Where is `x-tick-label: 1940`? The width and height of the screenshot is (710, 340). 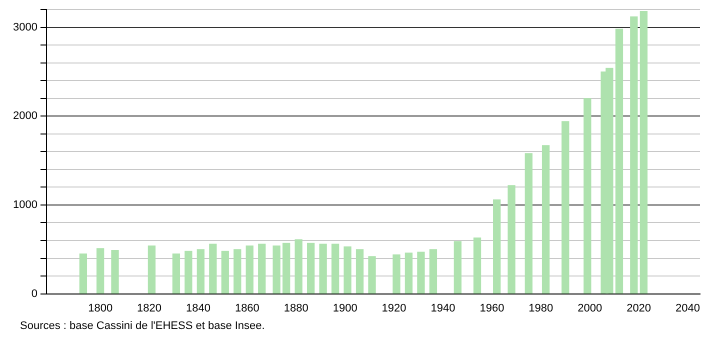
x-tick-label: 1940 is located at coordinates (443, 308).